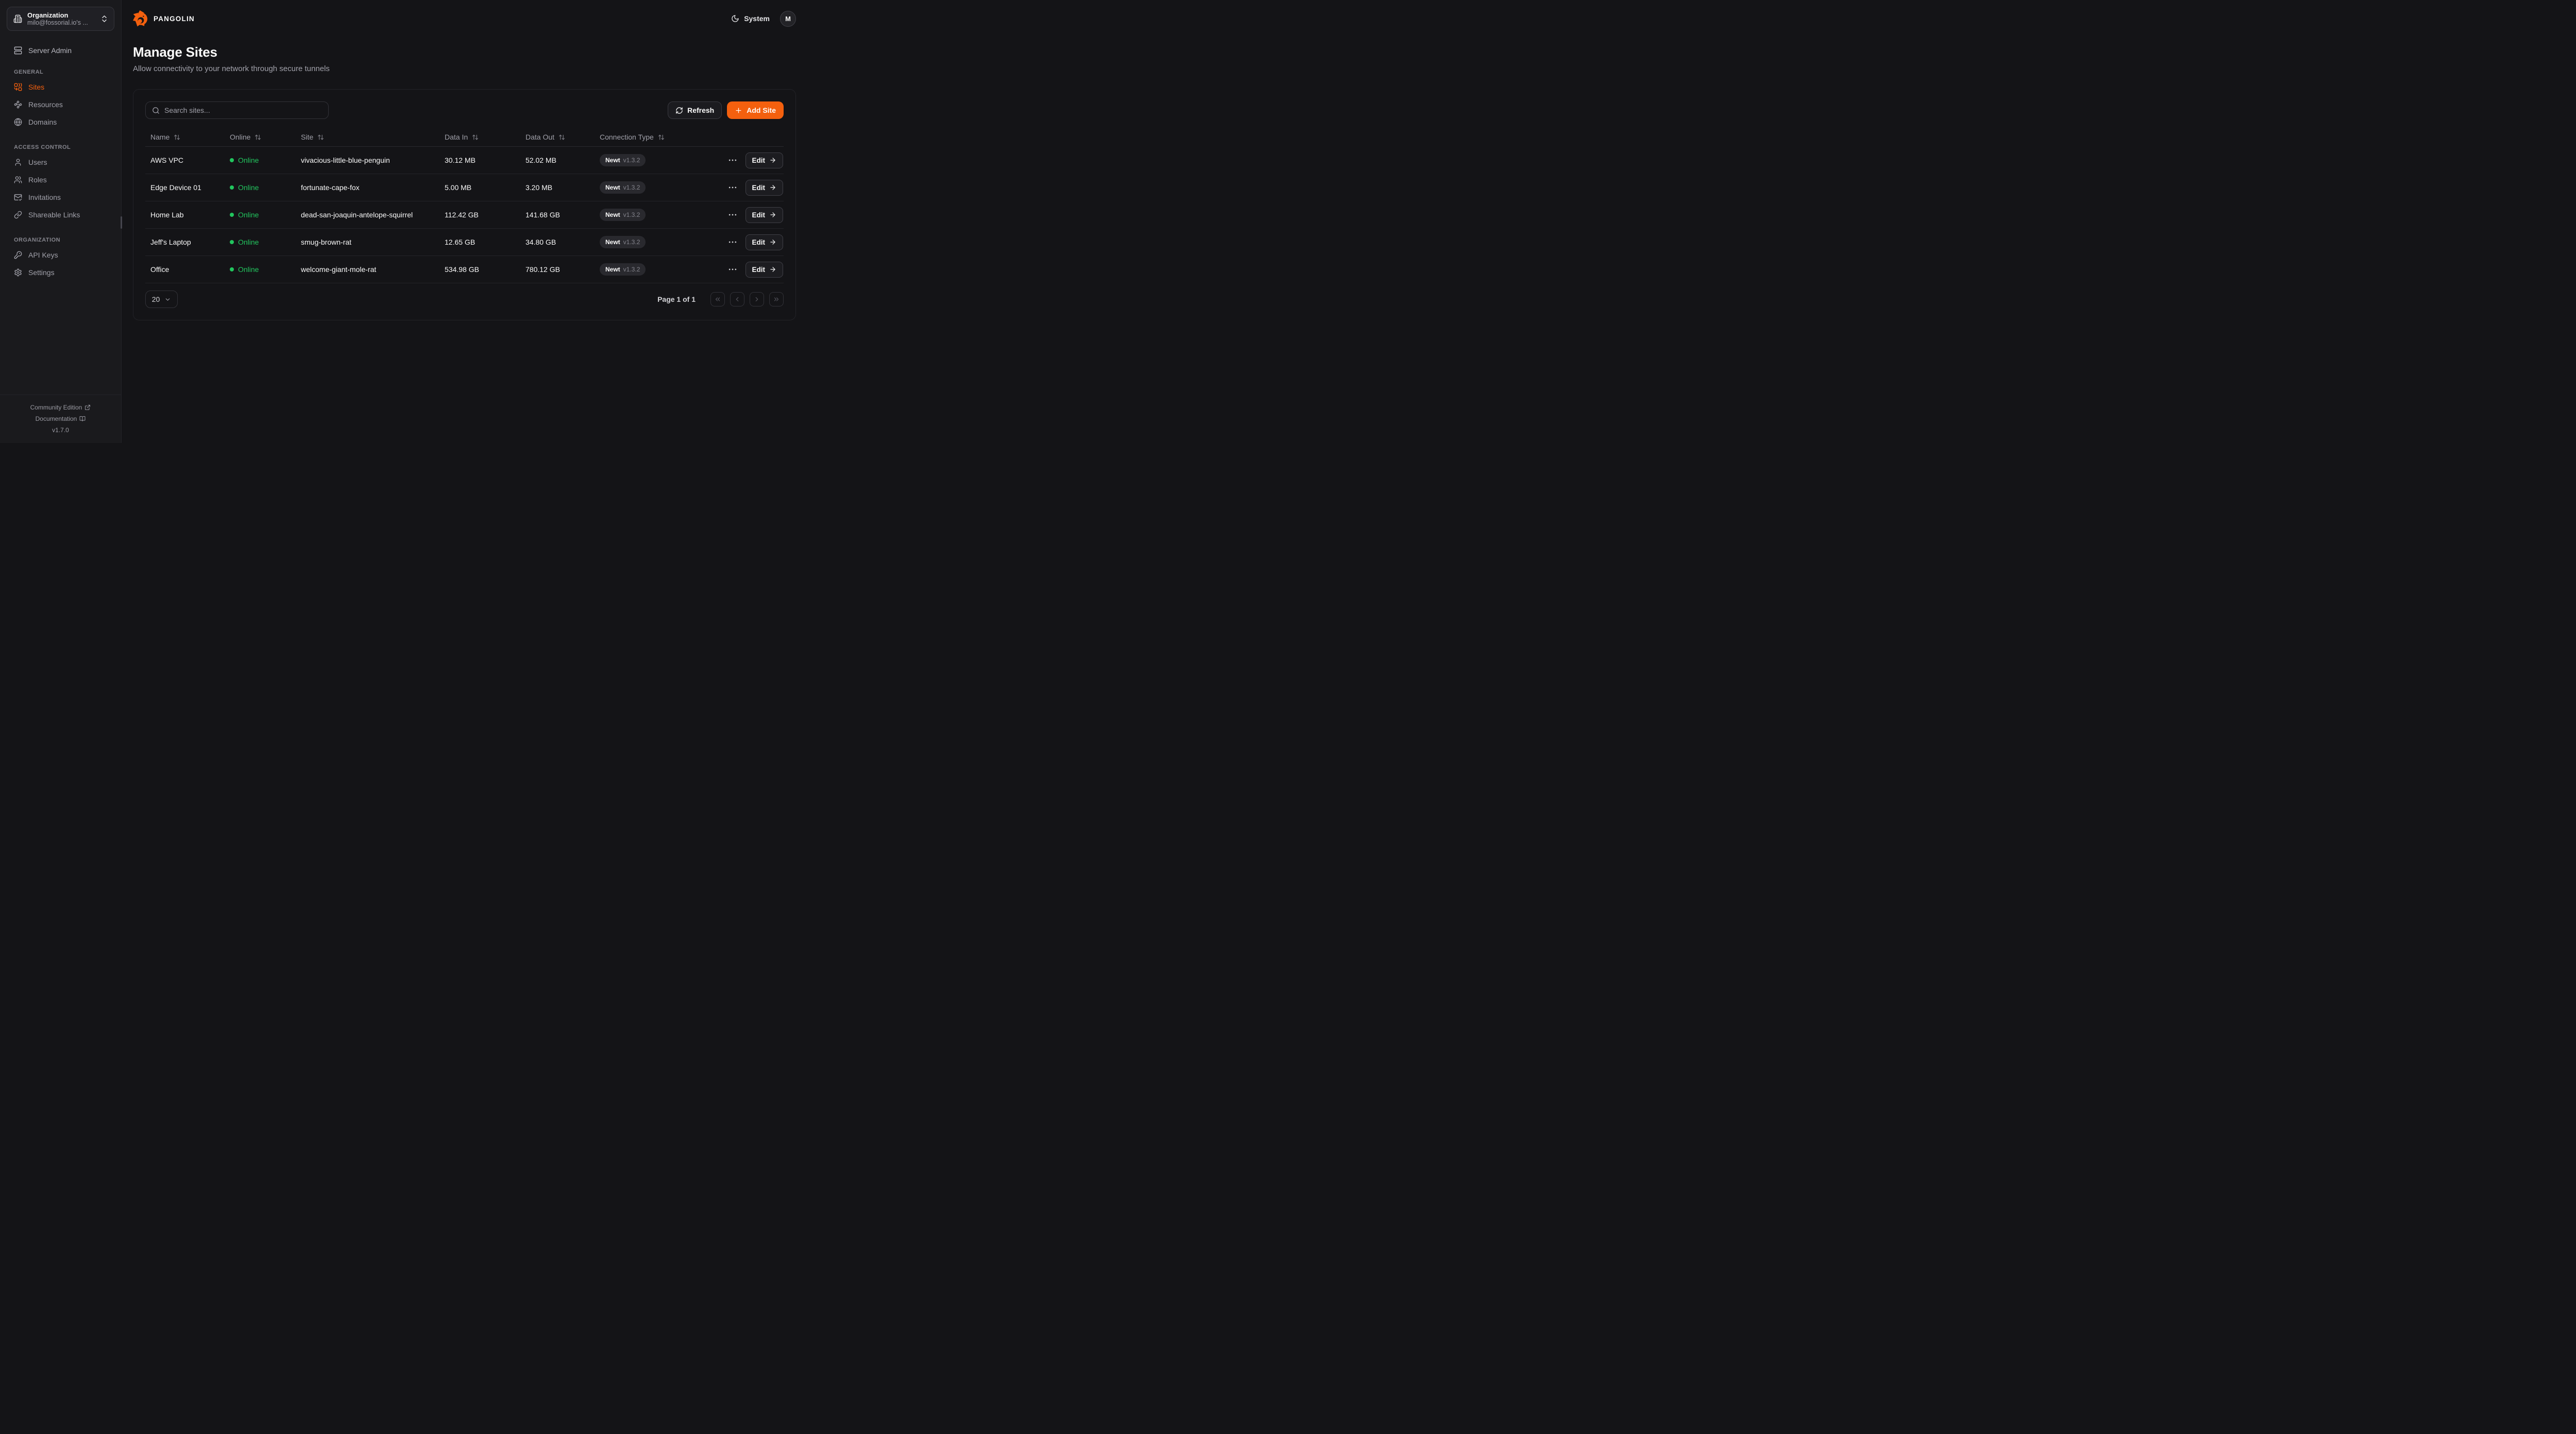 This screenshot has height=1434, width=2576. I want to click on documentation-link: Documentation, so click(60, 418).